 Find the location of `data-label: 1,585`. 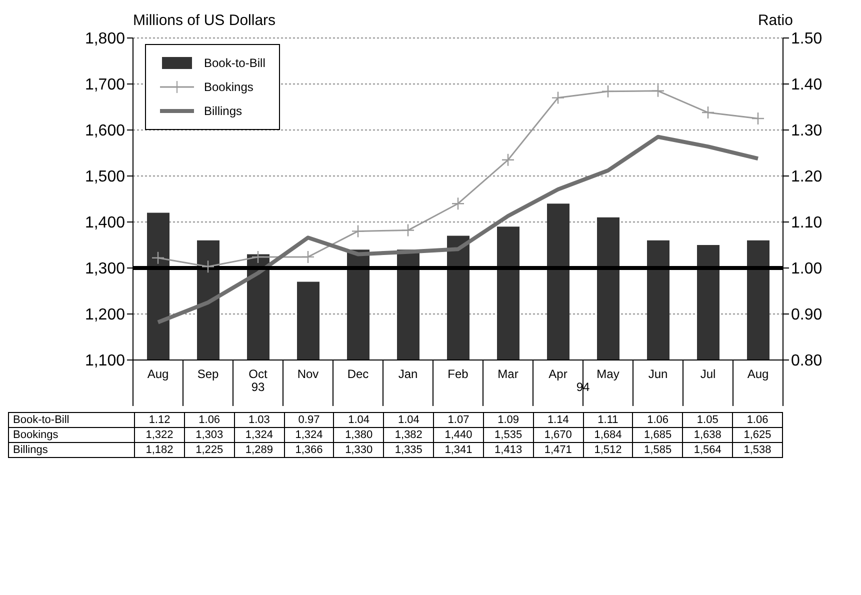

data-label: 1,585 is located at coordinates (657, 450).